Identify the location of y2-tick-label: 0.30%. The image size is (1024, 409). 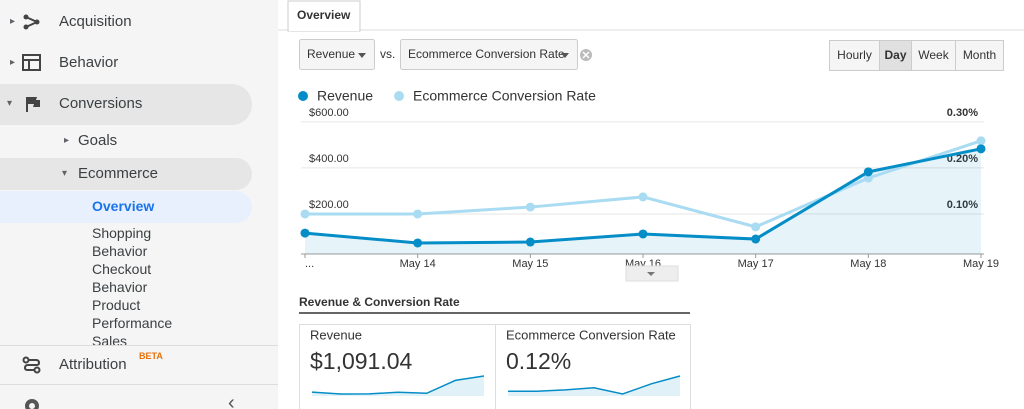
(962, 113).